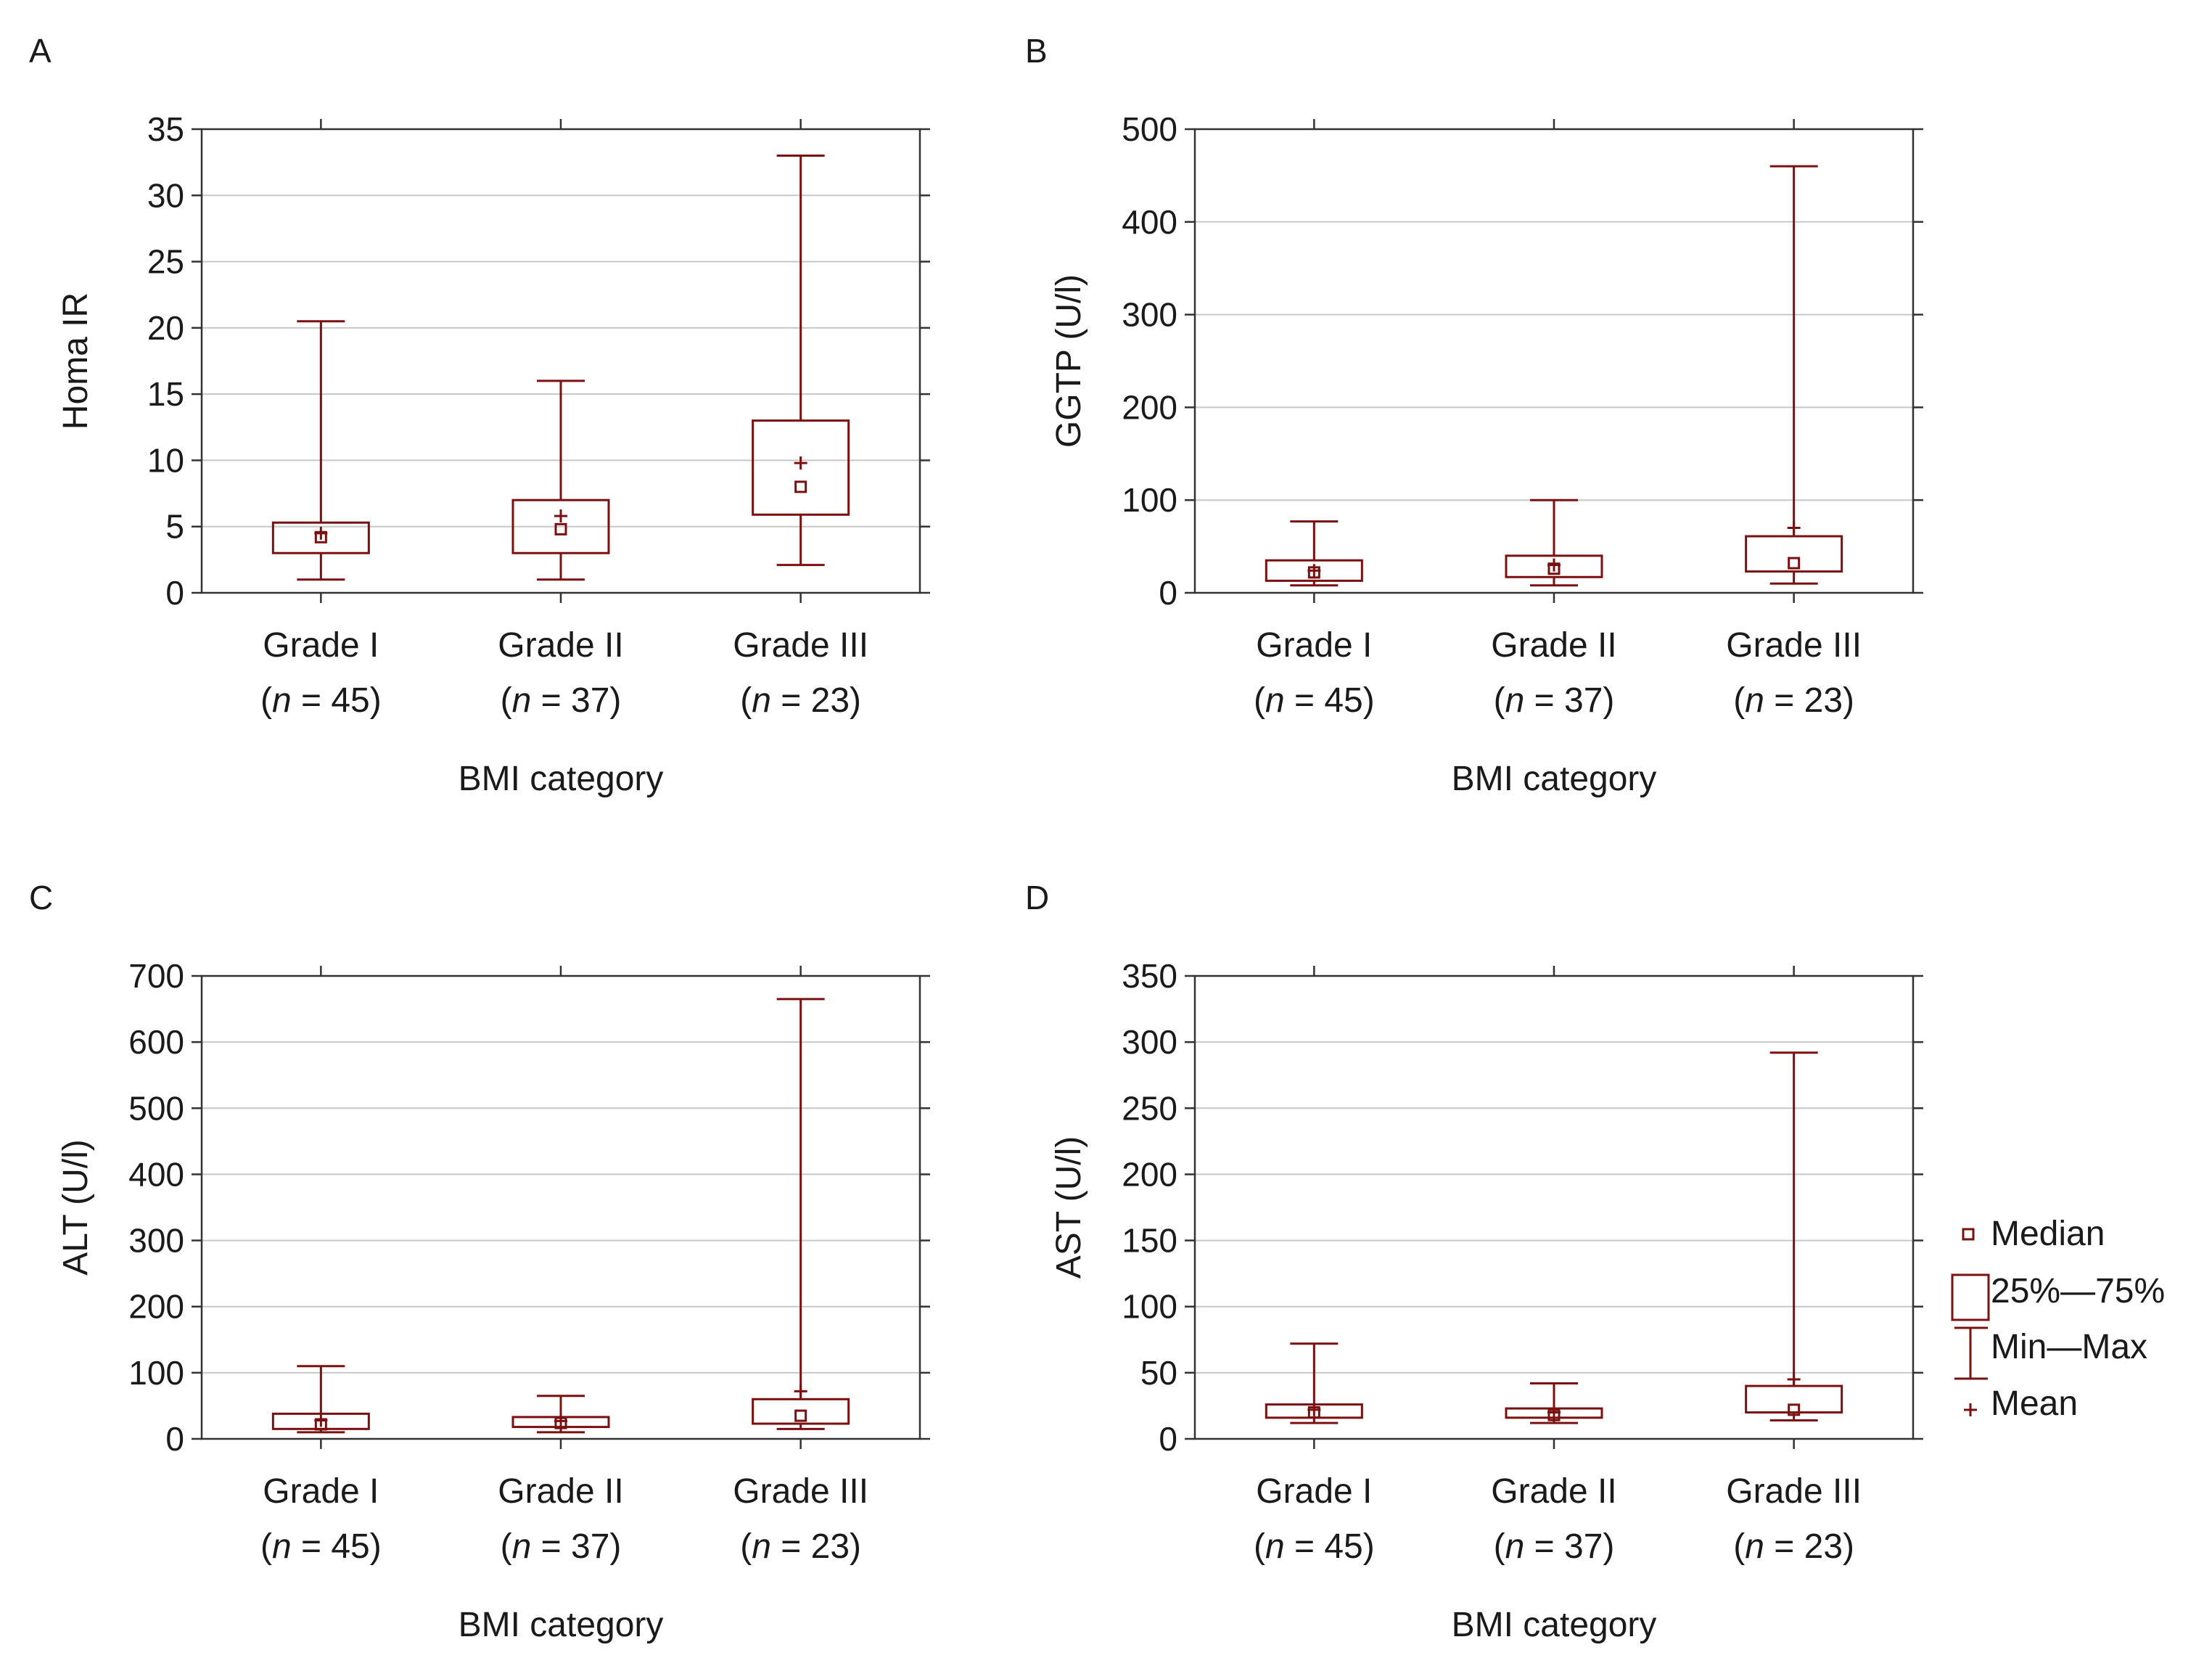  What do you see at coordinates (165, 460) in the screenshot?
I see `y-tick-label: 10` at bounding box center [165, 460].